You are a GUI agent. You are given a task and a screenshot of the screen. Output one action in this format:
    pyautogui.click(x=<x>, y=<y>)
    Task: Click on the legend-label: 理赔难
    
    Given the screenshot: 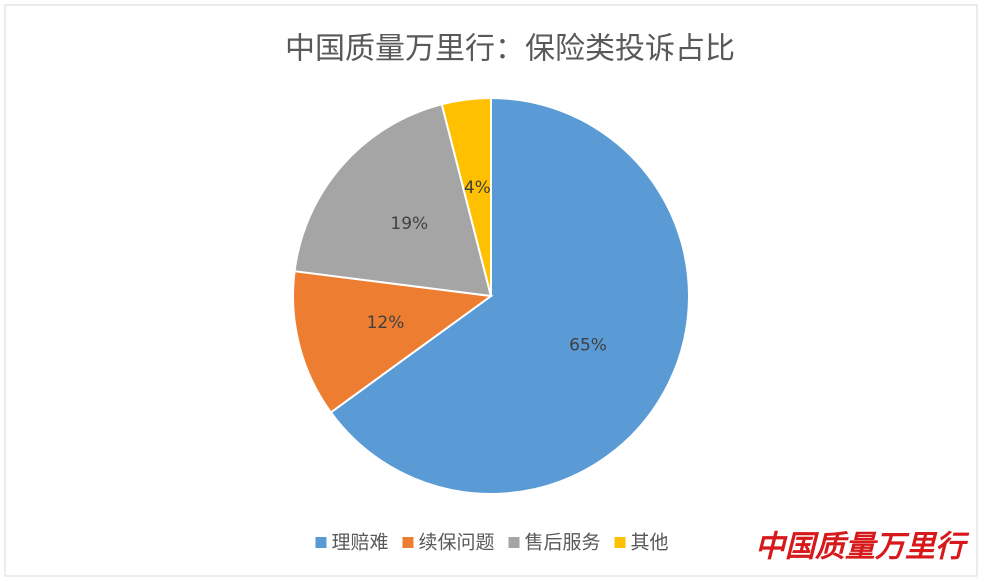 What is the action you would take?
    pyautogui.click(x=359, y=543)
    